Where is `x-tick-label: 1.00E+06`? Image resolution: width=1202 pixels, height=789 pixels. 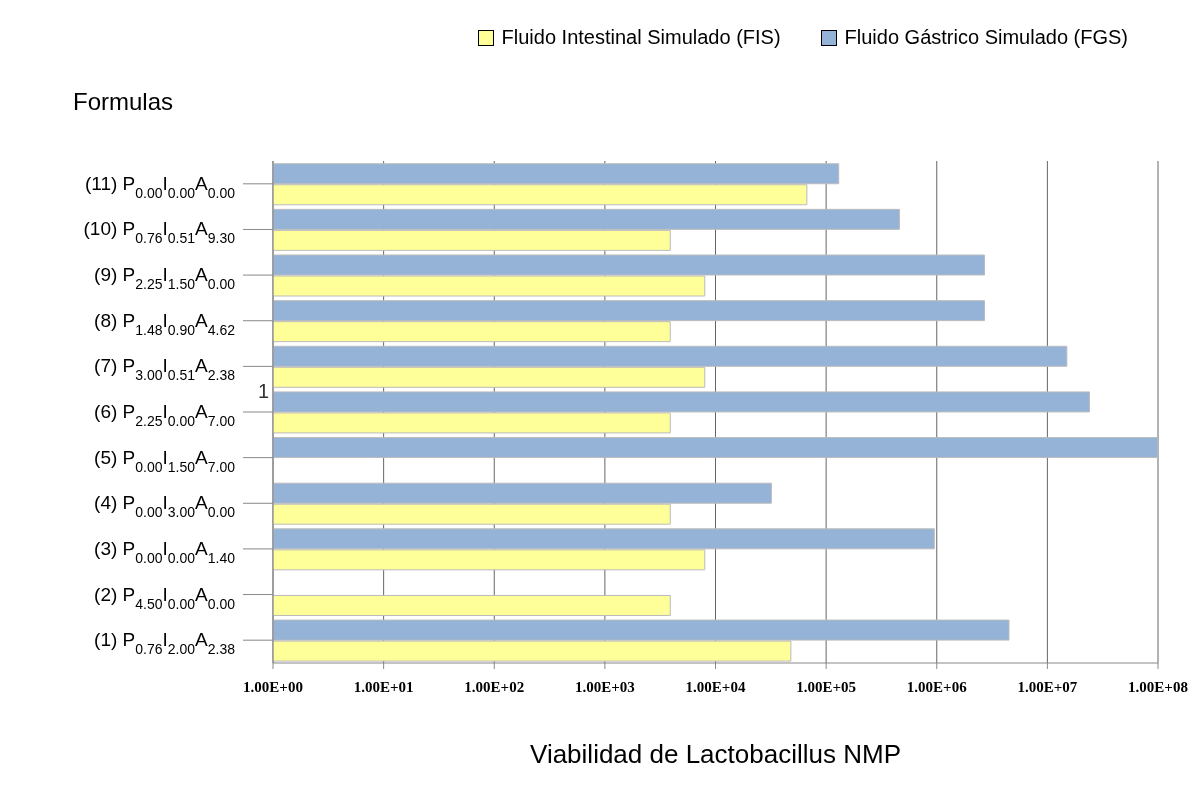 x-tick-label: 1.00E+06 is located at coordinates (937, 686).